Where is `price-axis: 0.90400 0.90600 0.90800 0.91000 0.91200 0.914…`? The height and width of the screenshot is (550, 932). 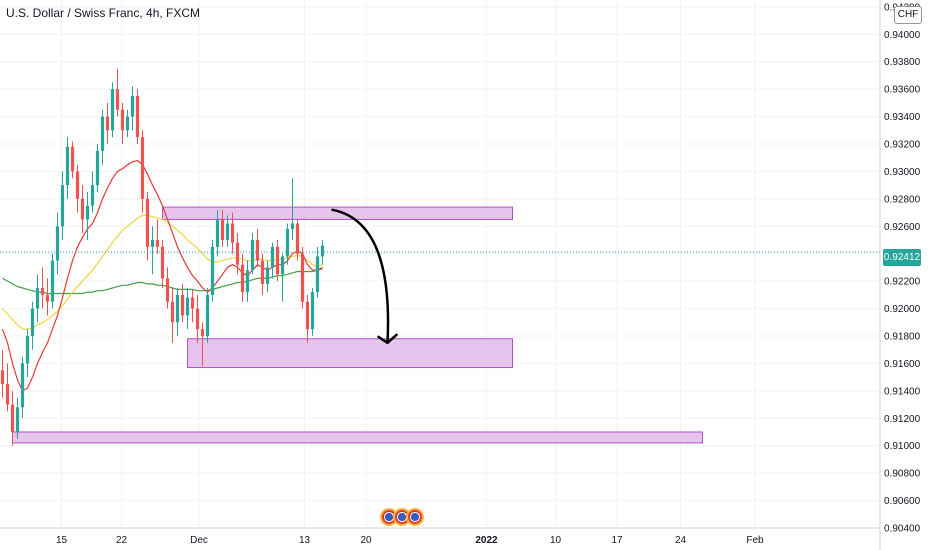 price-axis: 0.90400 0.90600 0.90800 0.91000 0.91200 0.914… is located at coordinates (900, 275).